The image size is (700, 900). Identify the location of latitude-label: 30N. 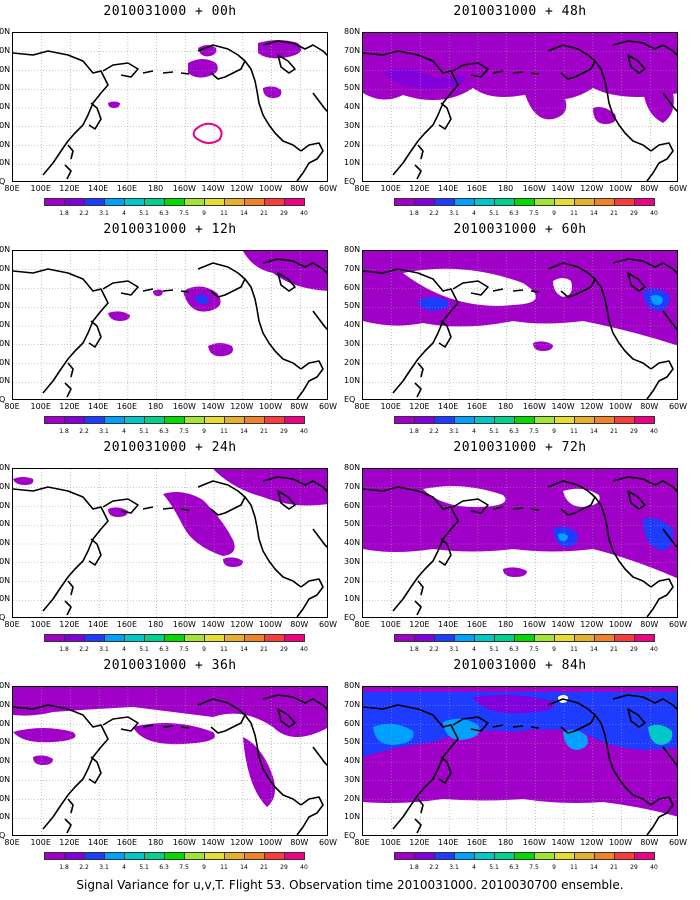
(352, 125).